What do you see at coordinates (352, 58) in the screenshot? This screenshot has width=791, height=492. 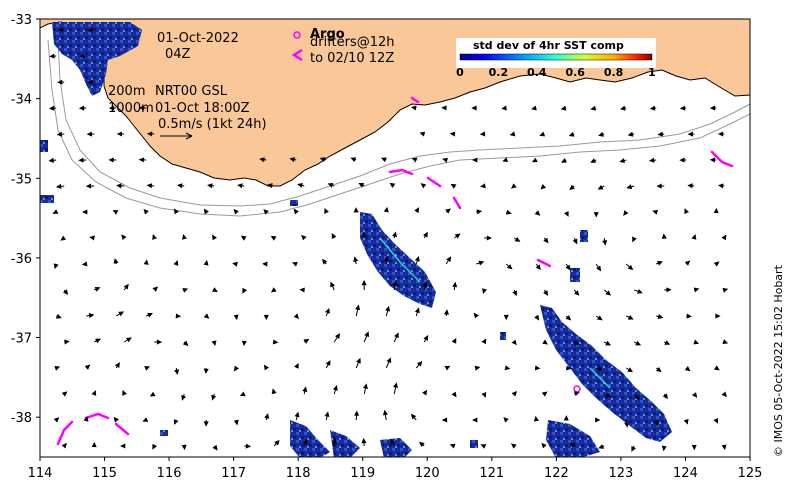 I see `drifters-range-label: to 02/10 12Z` at bounding box center [352, 58].